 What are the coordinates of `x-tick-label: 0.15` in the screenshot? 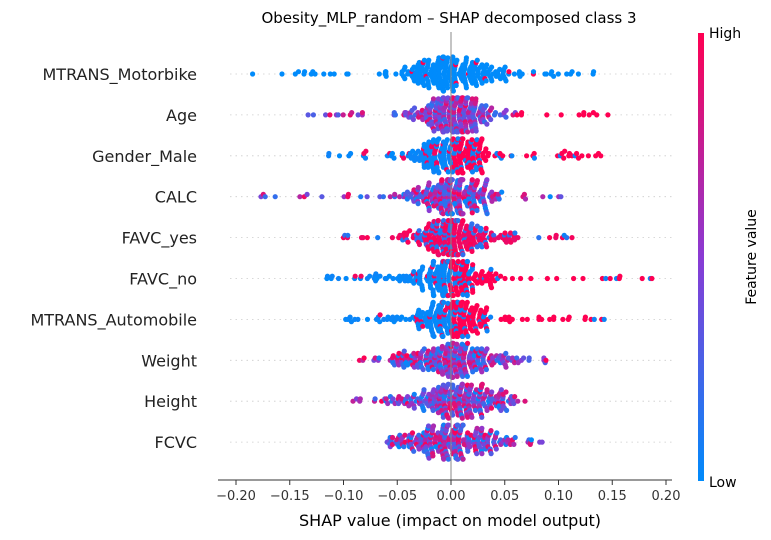 It's located at (612, 496).